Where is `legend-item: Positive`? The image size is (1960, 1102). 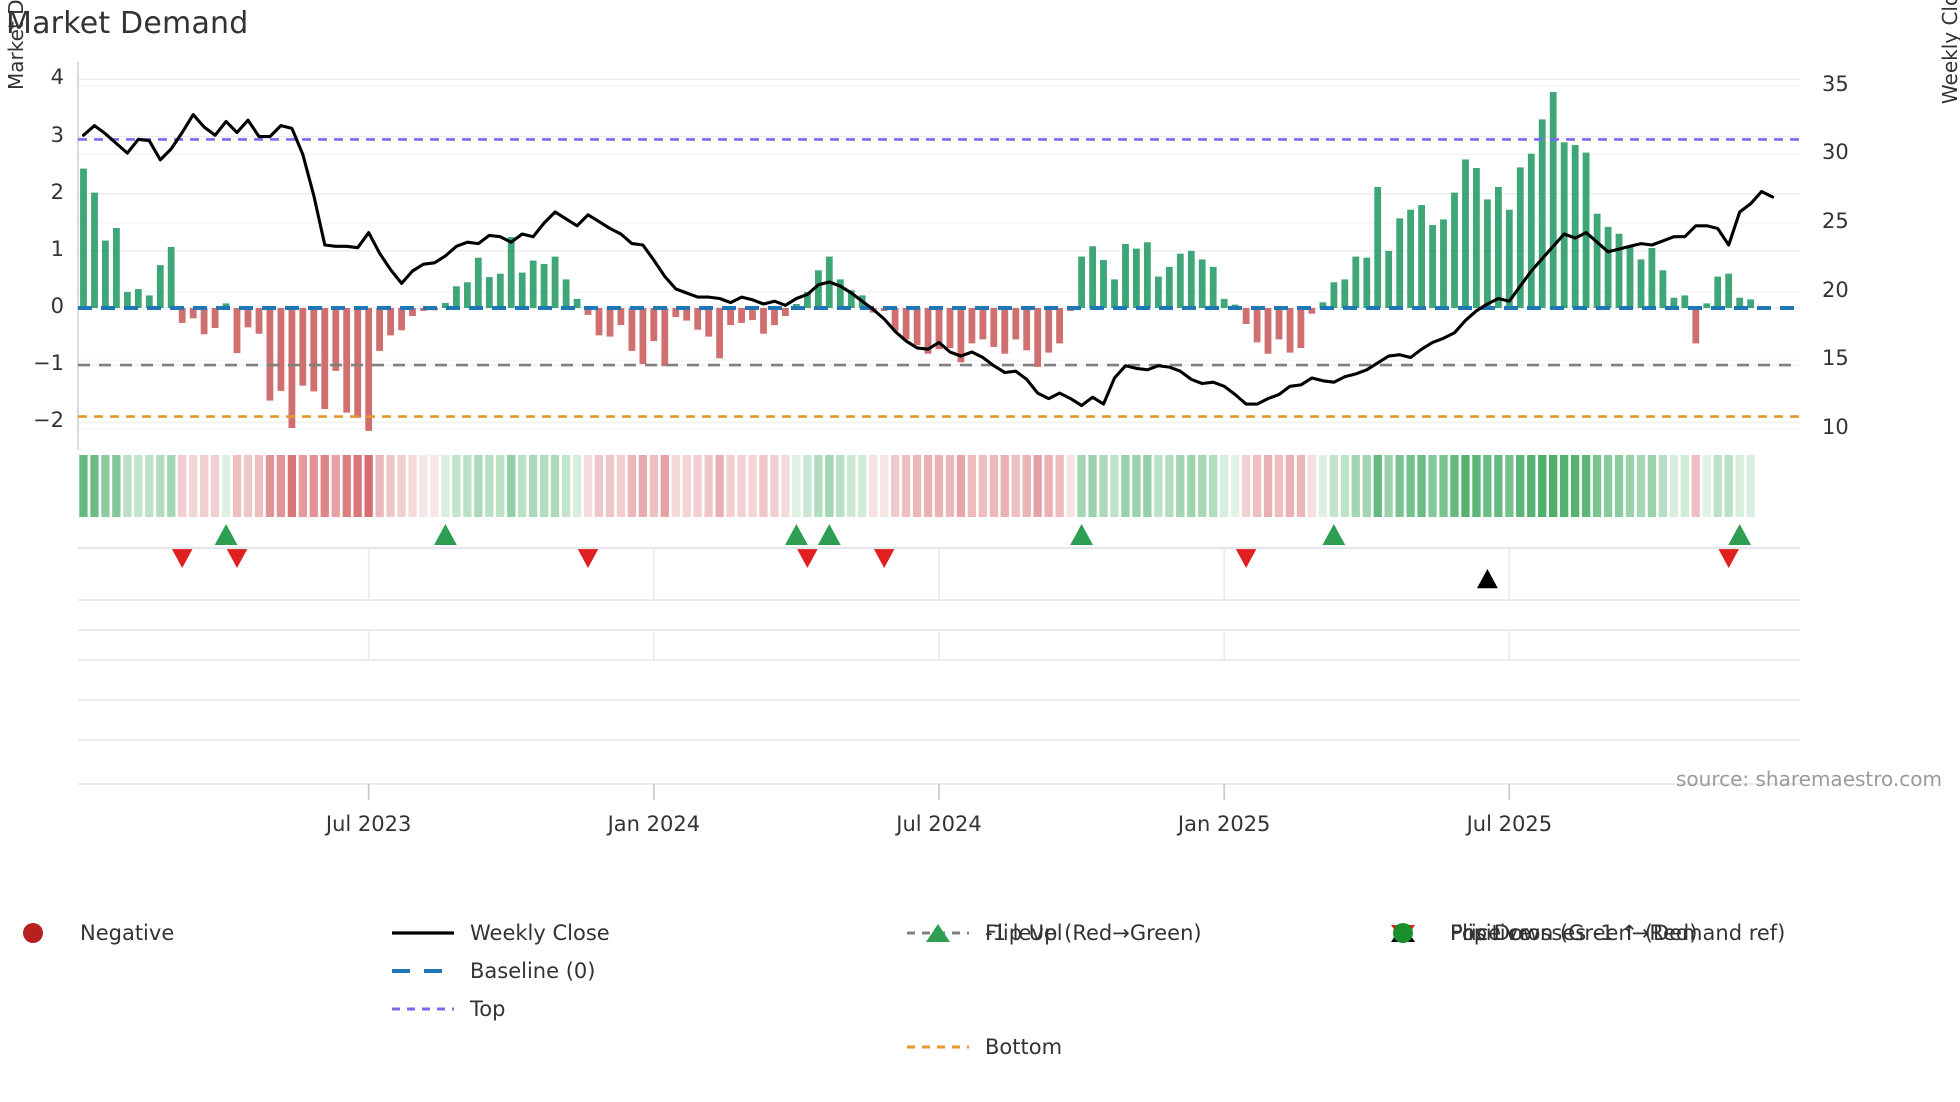
legend-item: Positive is located at coordinates (1450, 933).